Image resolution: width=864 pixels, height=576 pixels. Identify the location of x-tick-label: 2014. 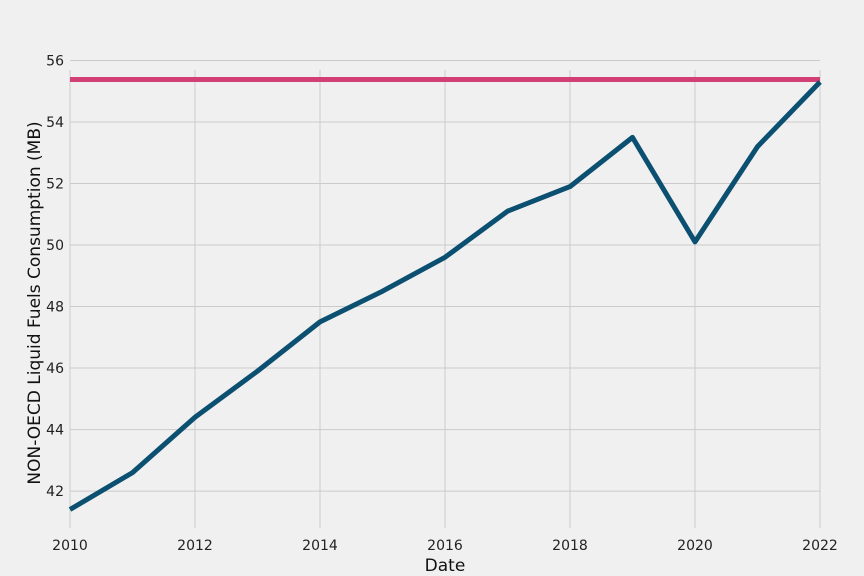
(320, 546).